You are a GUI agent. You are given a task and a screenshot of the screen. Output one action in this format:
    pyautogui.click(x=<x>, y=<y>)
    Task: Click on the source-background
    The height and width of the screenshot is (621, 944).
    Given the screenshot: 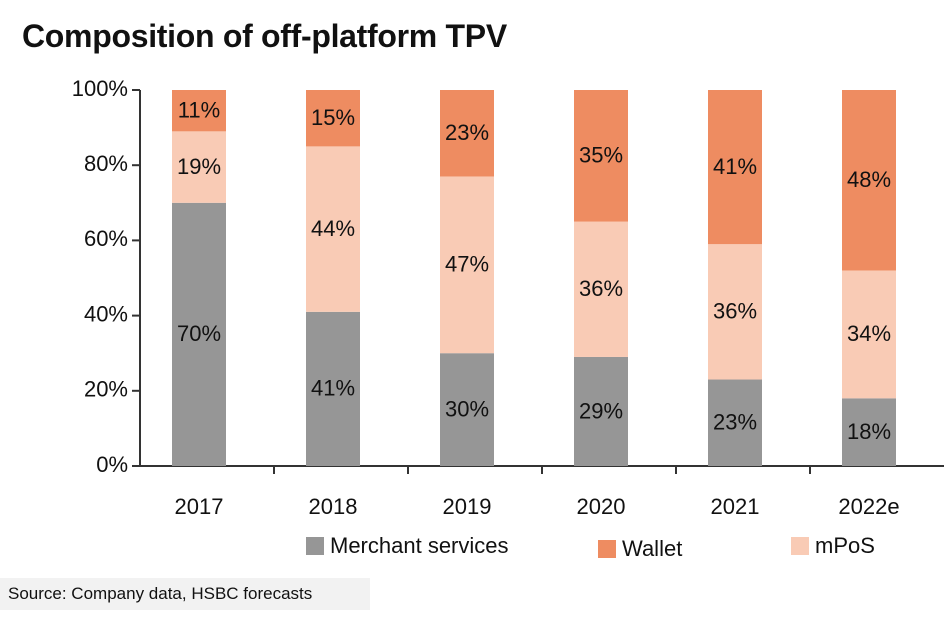 What is the action you would take?
    pyautogui.click(x=185, y=594)
    